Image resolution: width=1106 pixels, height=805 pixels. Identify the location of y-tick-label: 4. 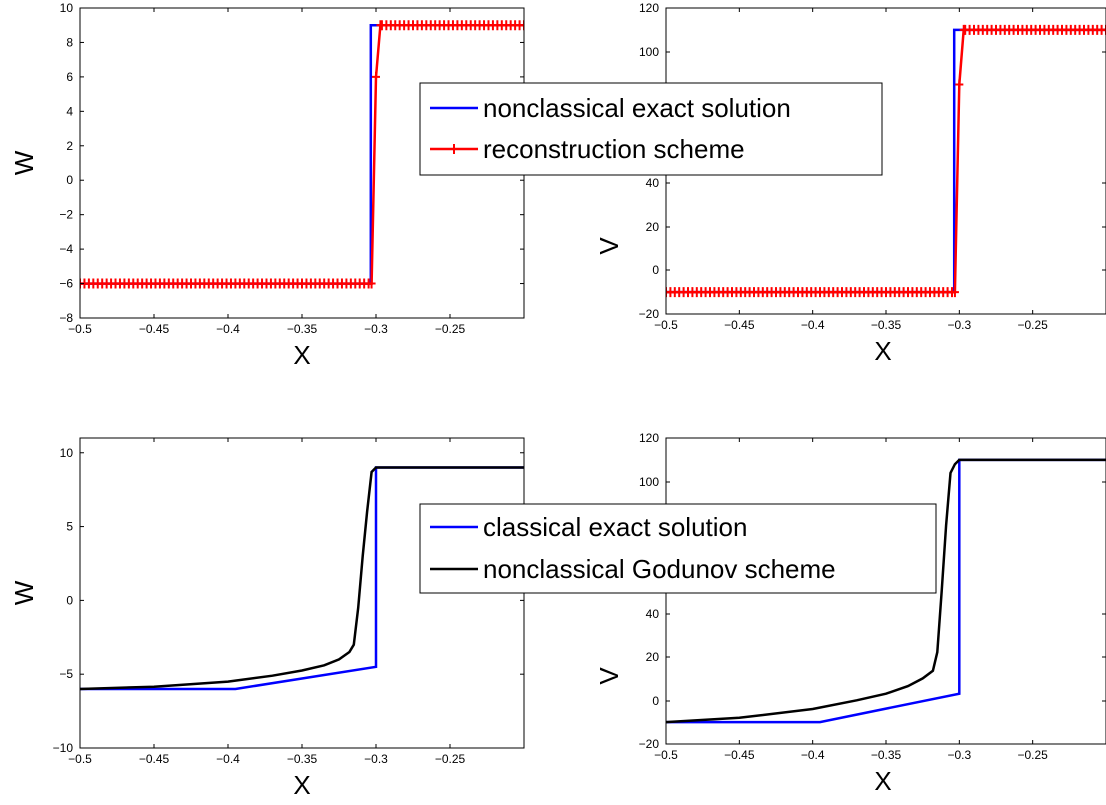
(69, 111).